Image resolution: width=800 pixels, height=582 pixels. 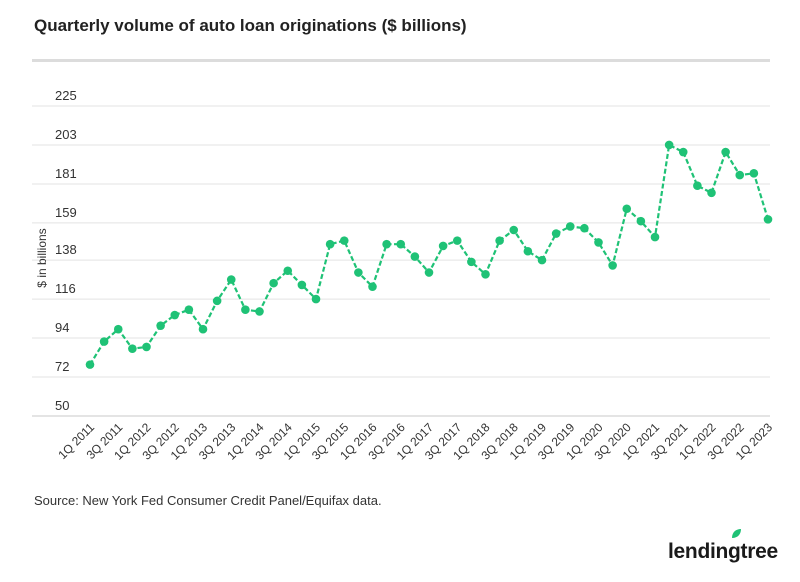 I want to click on y-tick-label: 181, so click(x=66, y=173).